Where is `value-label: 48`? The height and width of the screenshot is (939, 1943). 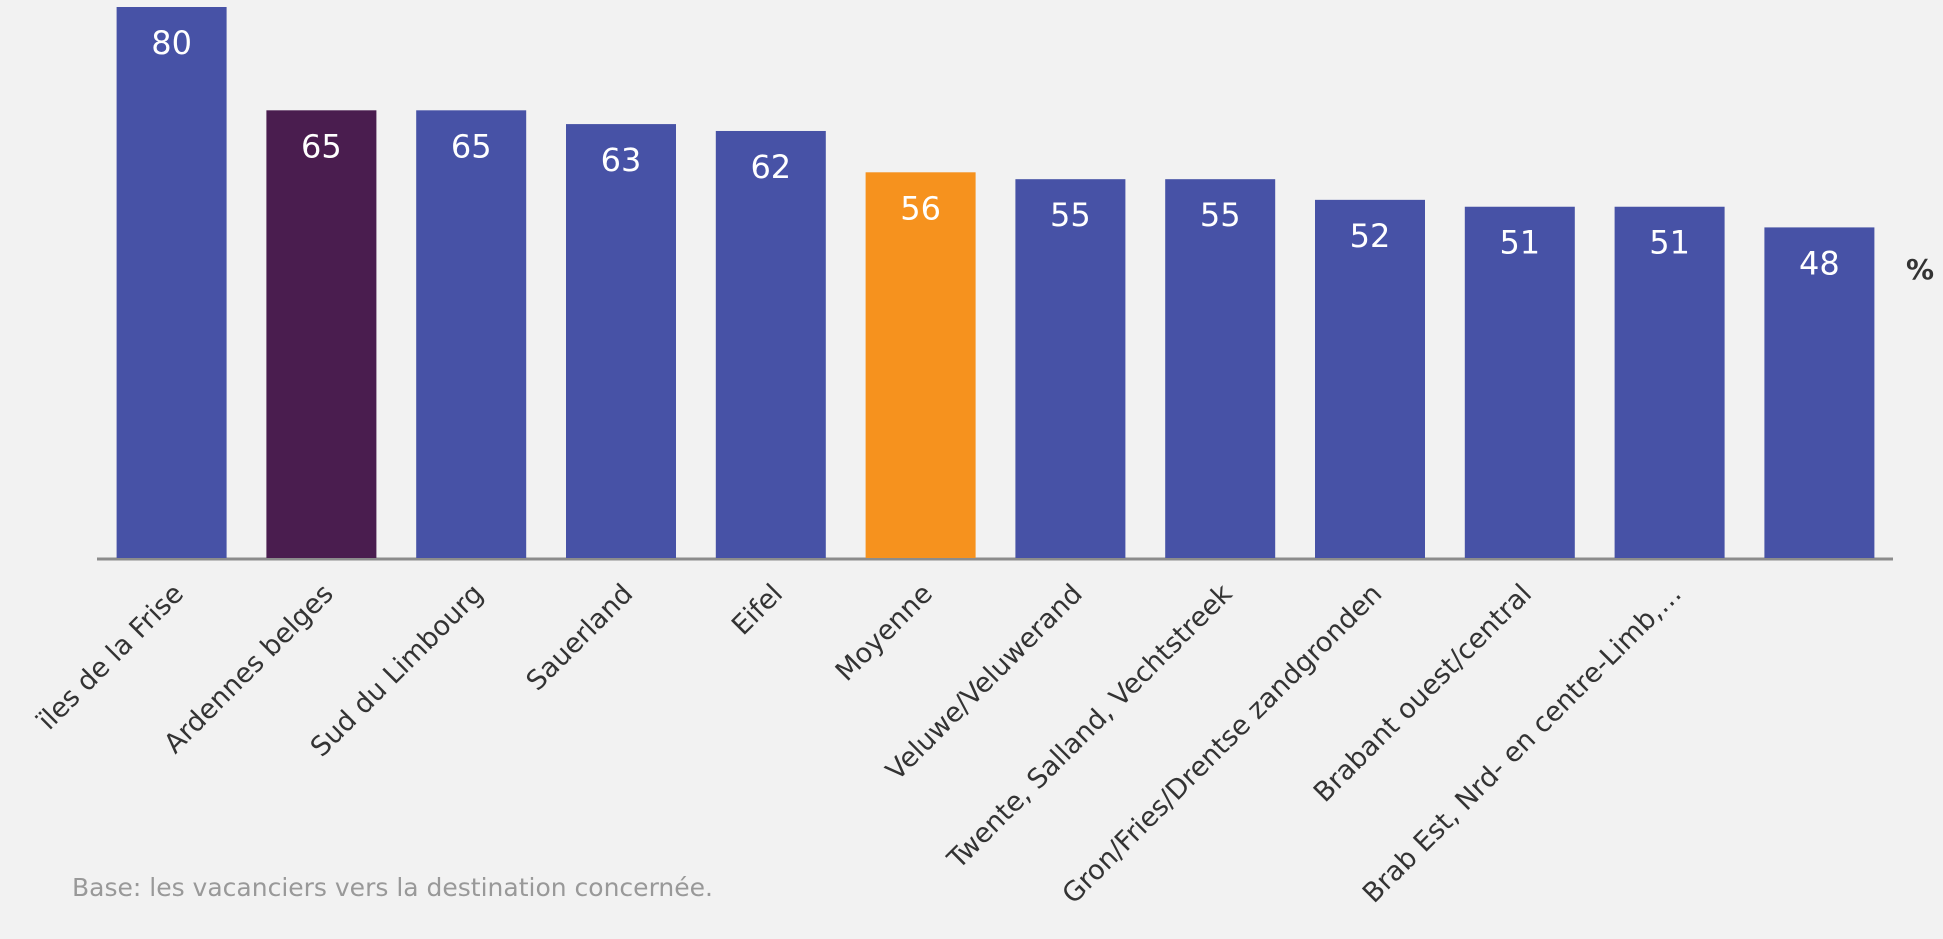
value-label: 48 is located at coordinates (1819, 263).